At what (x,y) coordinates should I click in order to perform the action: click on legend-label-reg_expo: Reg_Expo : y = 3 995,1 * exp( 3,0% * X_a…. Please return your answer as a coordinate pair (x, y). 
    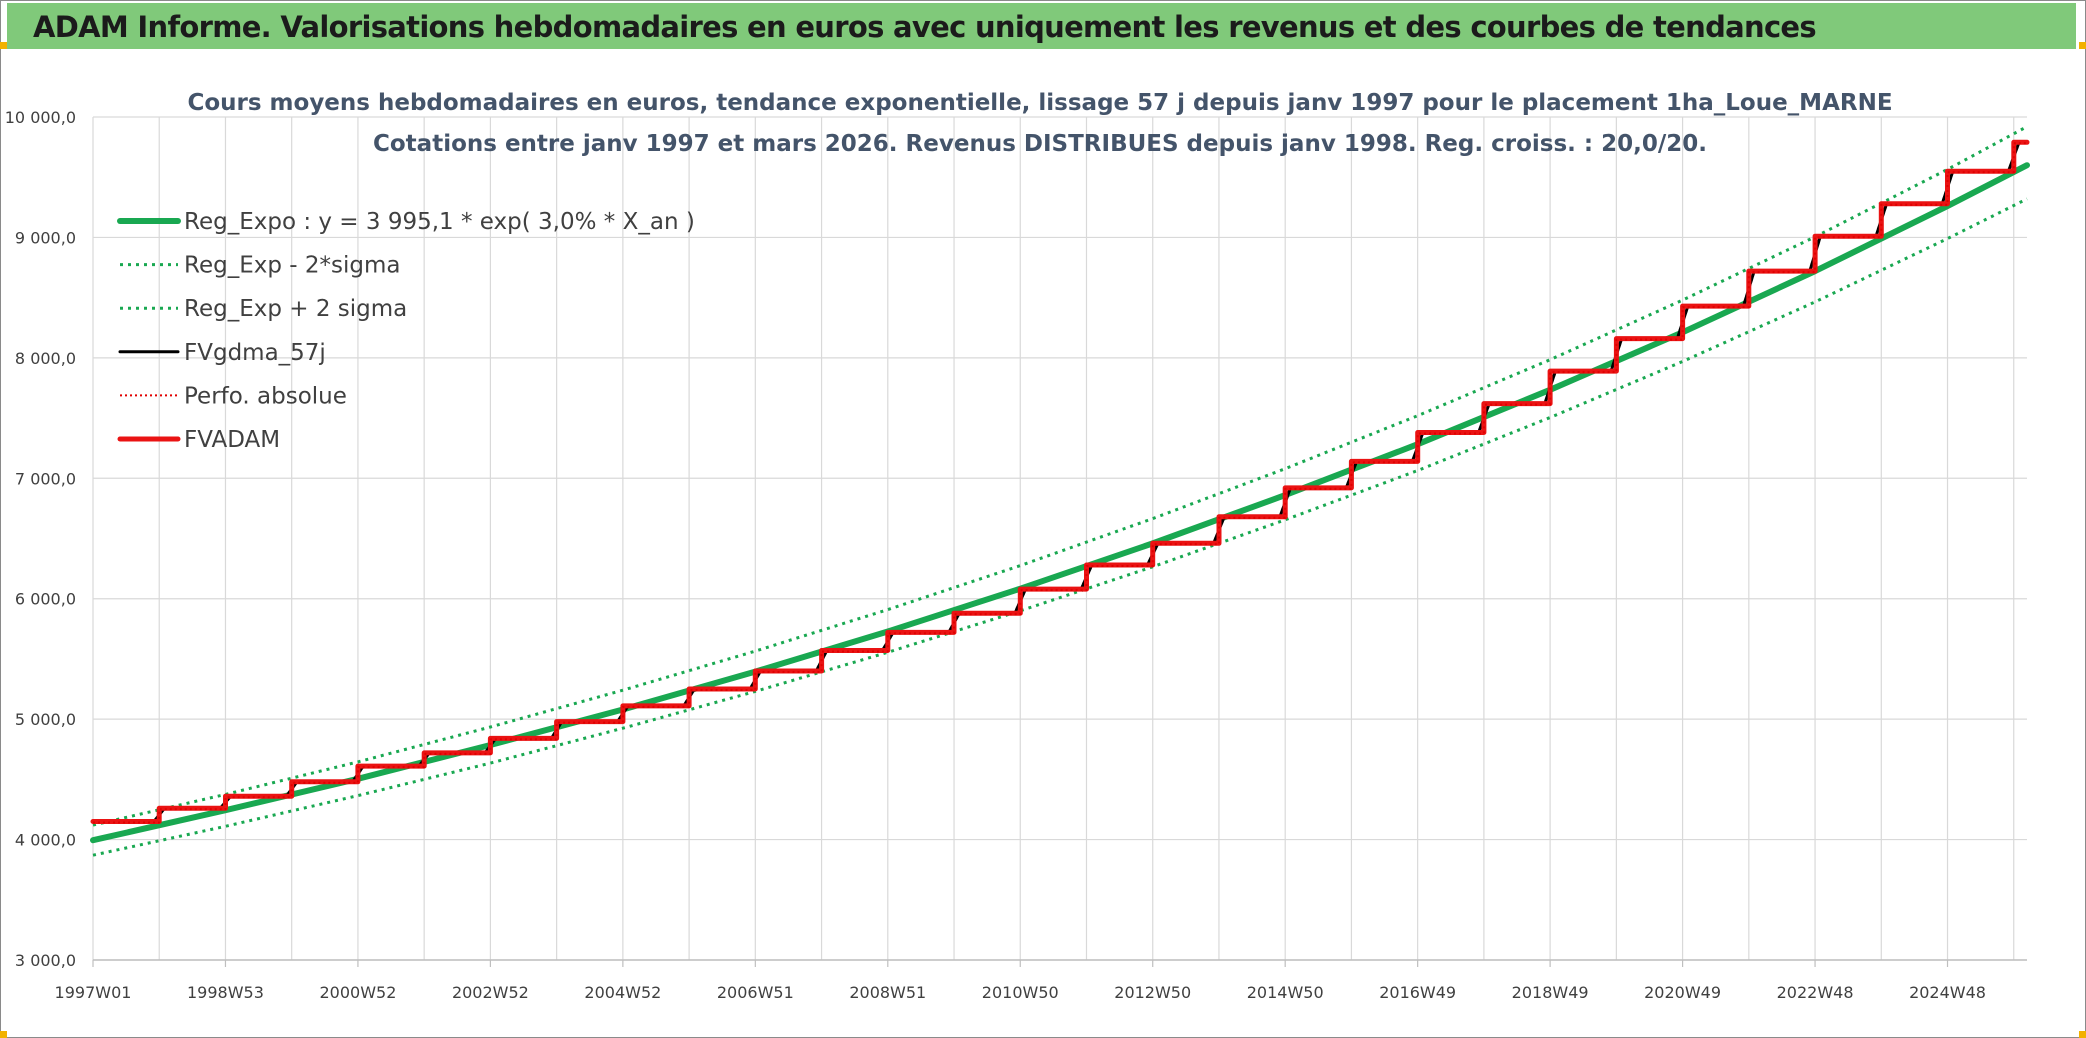
    Looking at the image, I should click on (439, 222).